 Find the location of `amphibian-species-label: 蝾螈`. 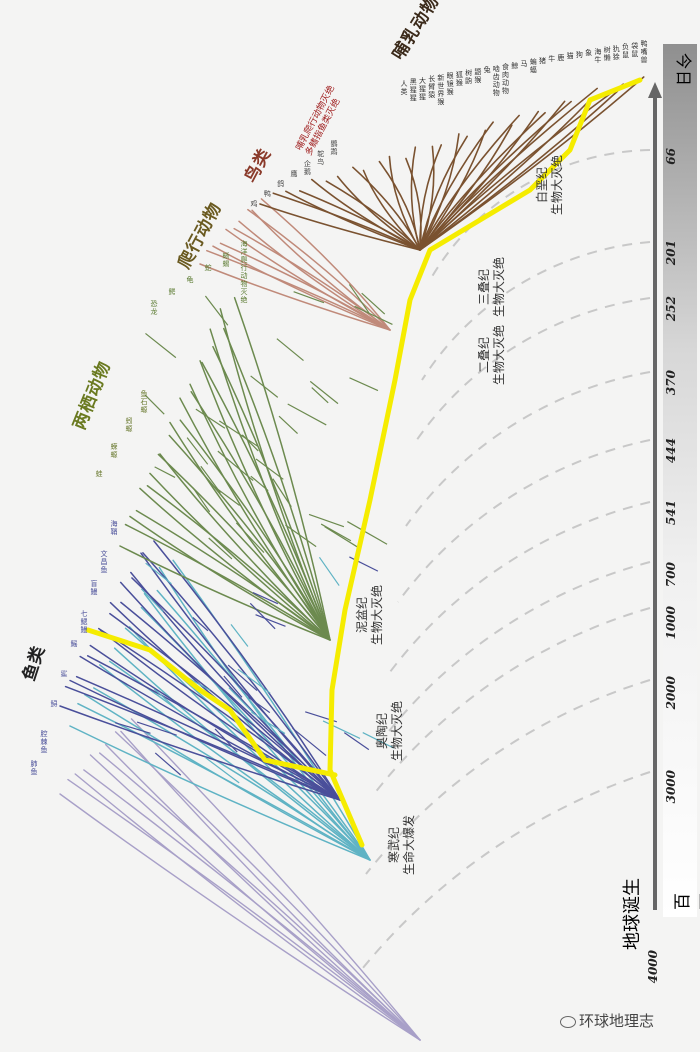

amphibian-species-label: 蝾螈 is located at coordinates (114, 451).